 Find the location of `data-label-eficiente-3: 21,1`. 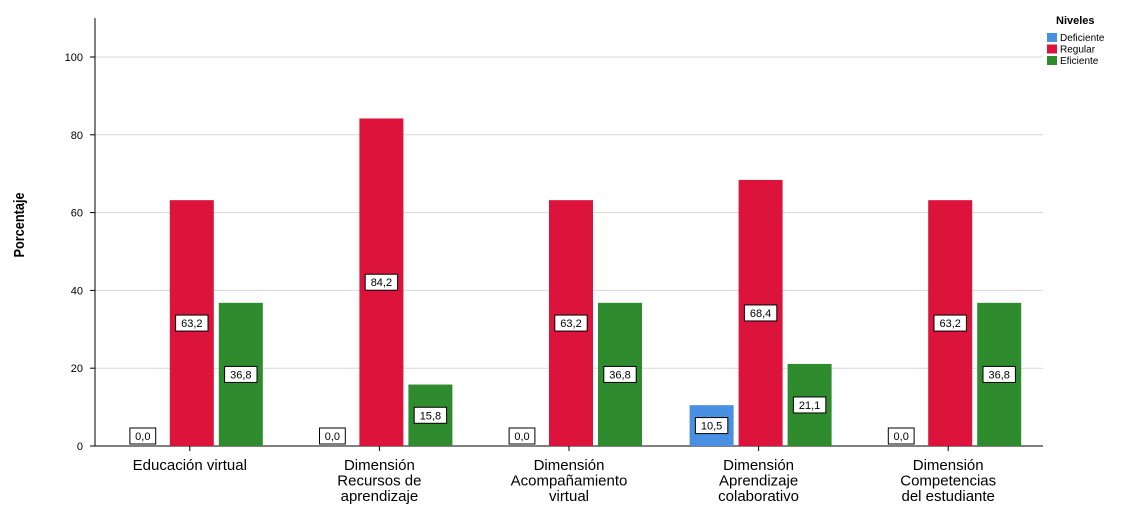

data-label-eficiente-3: 21,1 is located at coordinates (809, 405).